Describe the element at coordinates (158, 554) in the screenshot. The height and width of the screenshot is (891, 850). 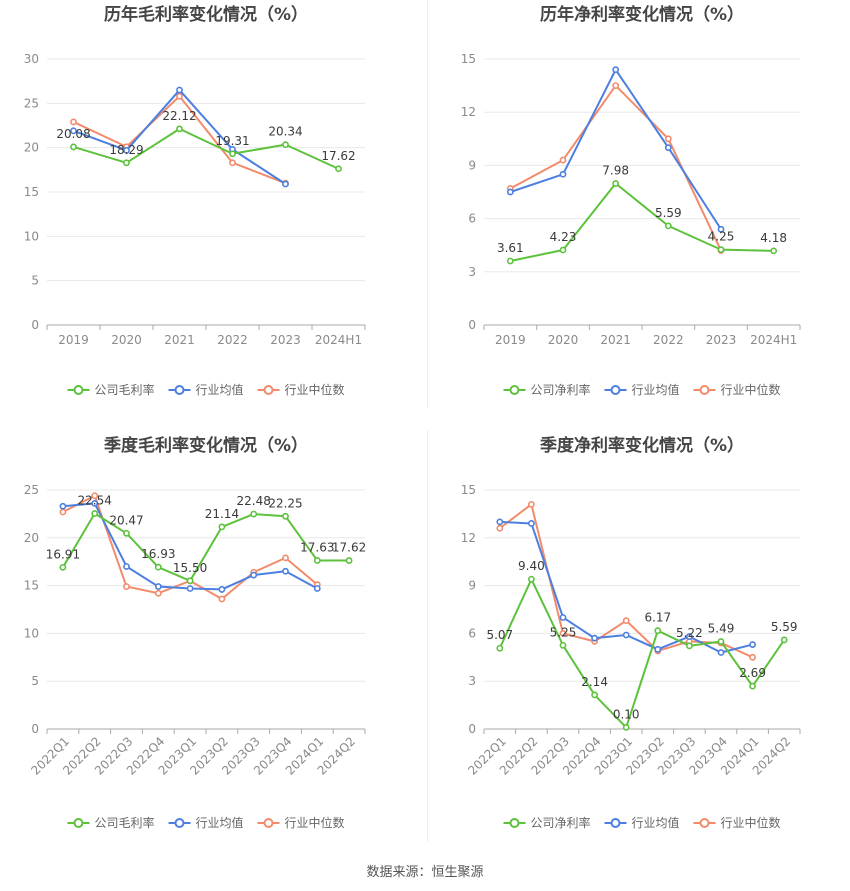
I see `data-label: 16.93` at that location.